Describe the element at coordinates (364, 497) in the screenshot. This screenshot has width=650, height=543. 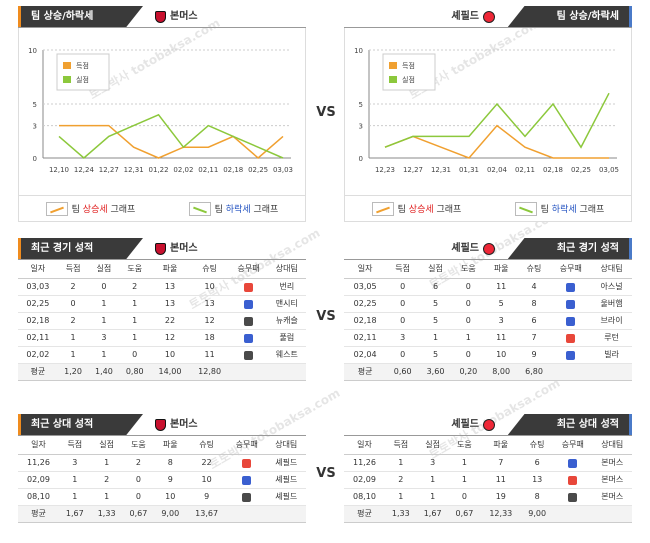
I see `table-cell: 08,10` at that location.